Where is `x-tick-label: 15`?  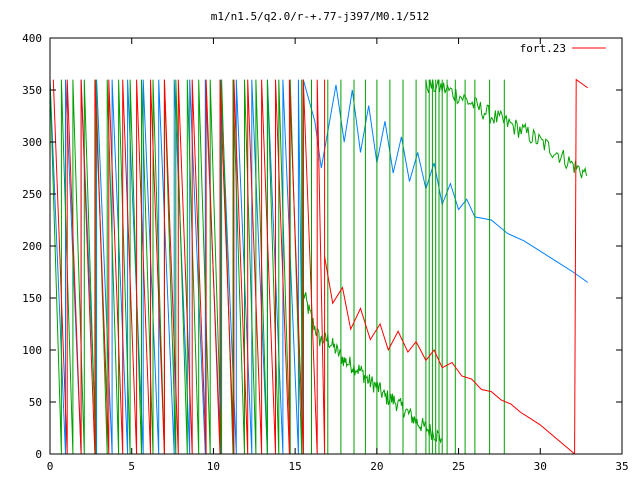 x-tick-label: 15 is located at coordinates (295, 466).